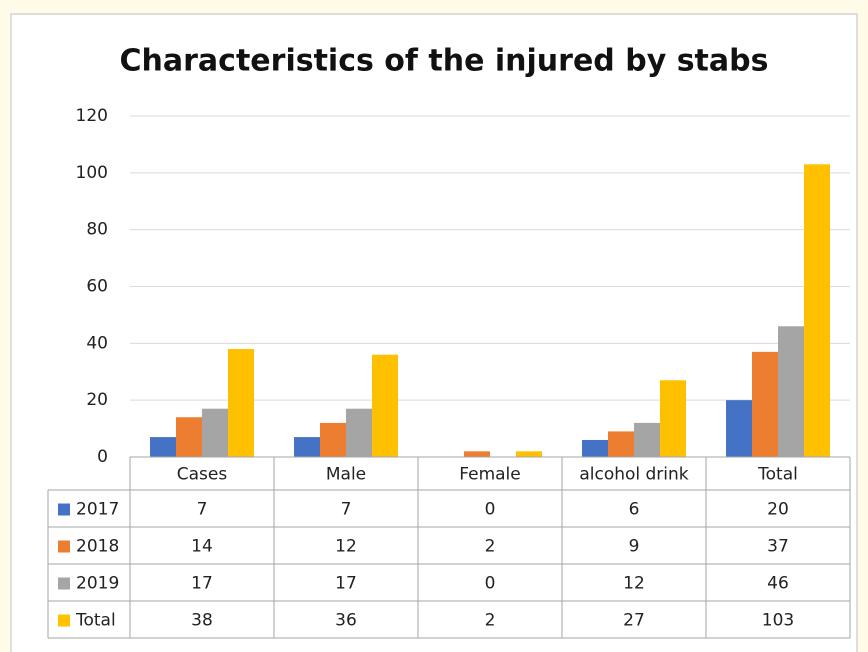 This screenshot has height=652, width=868. Describe the element at coordinates (97, 343) in the screenshot. I see `y-tick-label: 40` at that location.